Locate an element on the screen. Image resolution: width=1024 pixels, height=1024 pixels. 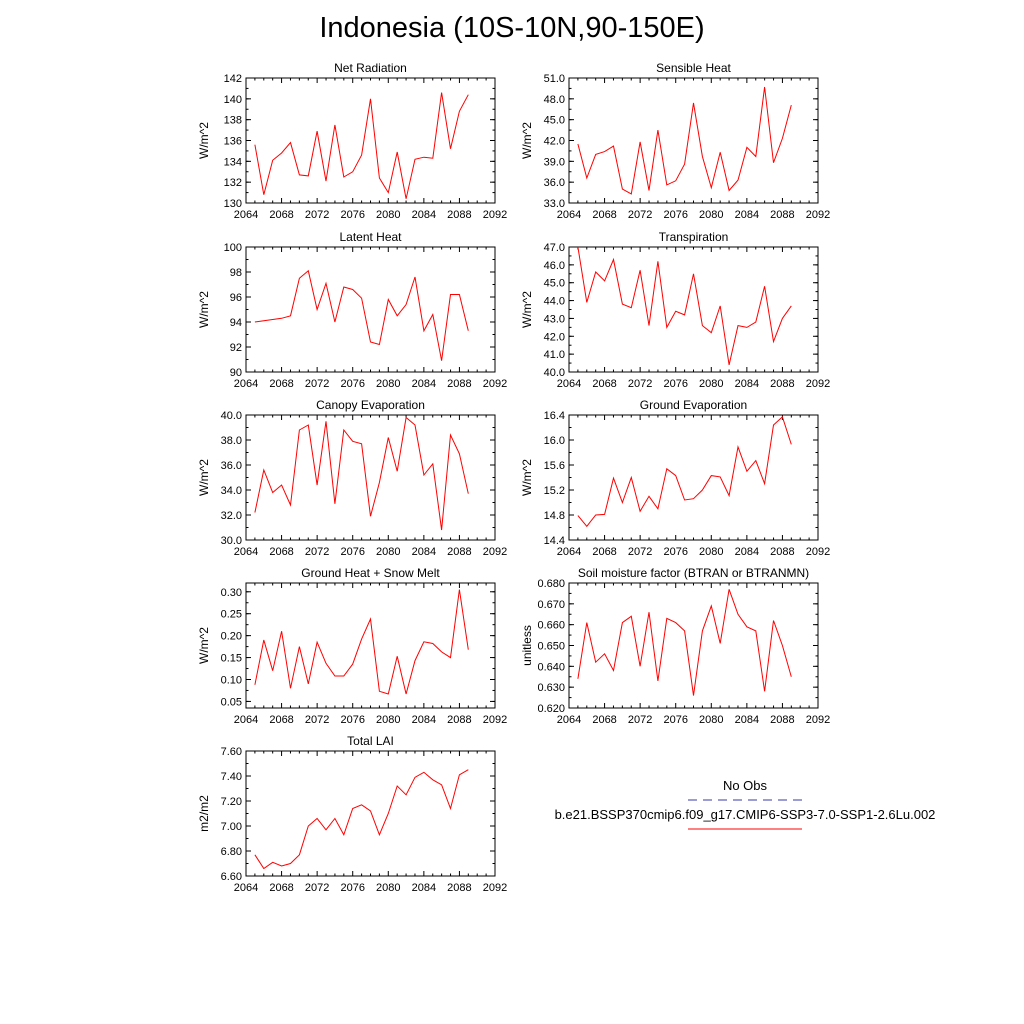
y-tick-label: 138 is located at coordinates (233, 121).